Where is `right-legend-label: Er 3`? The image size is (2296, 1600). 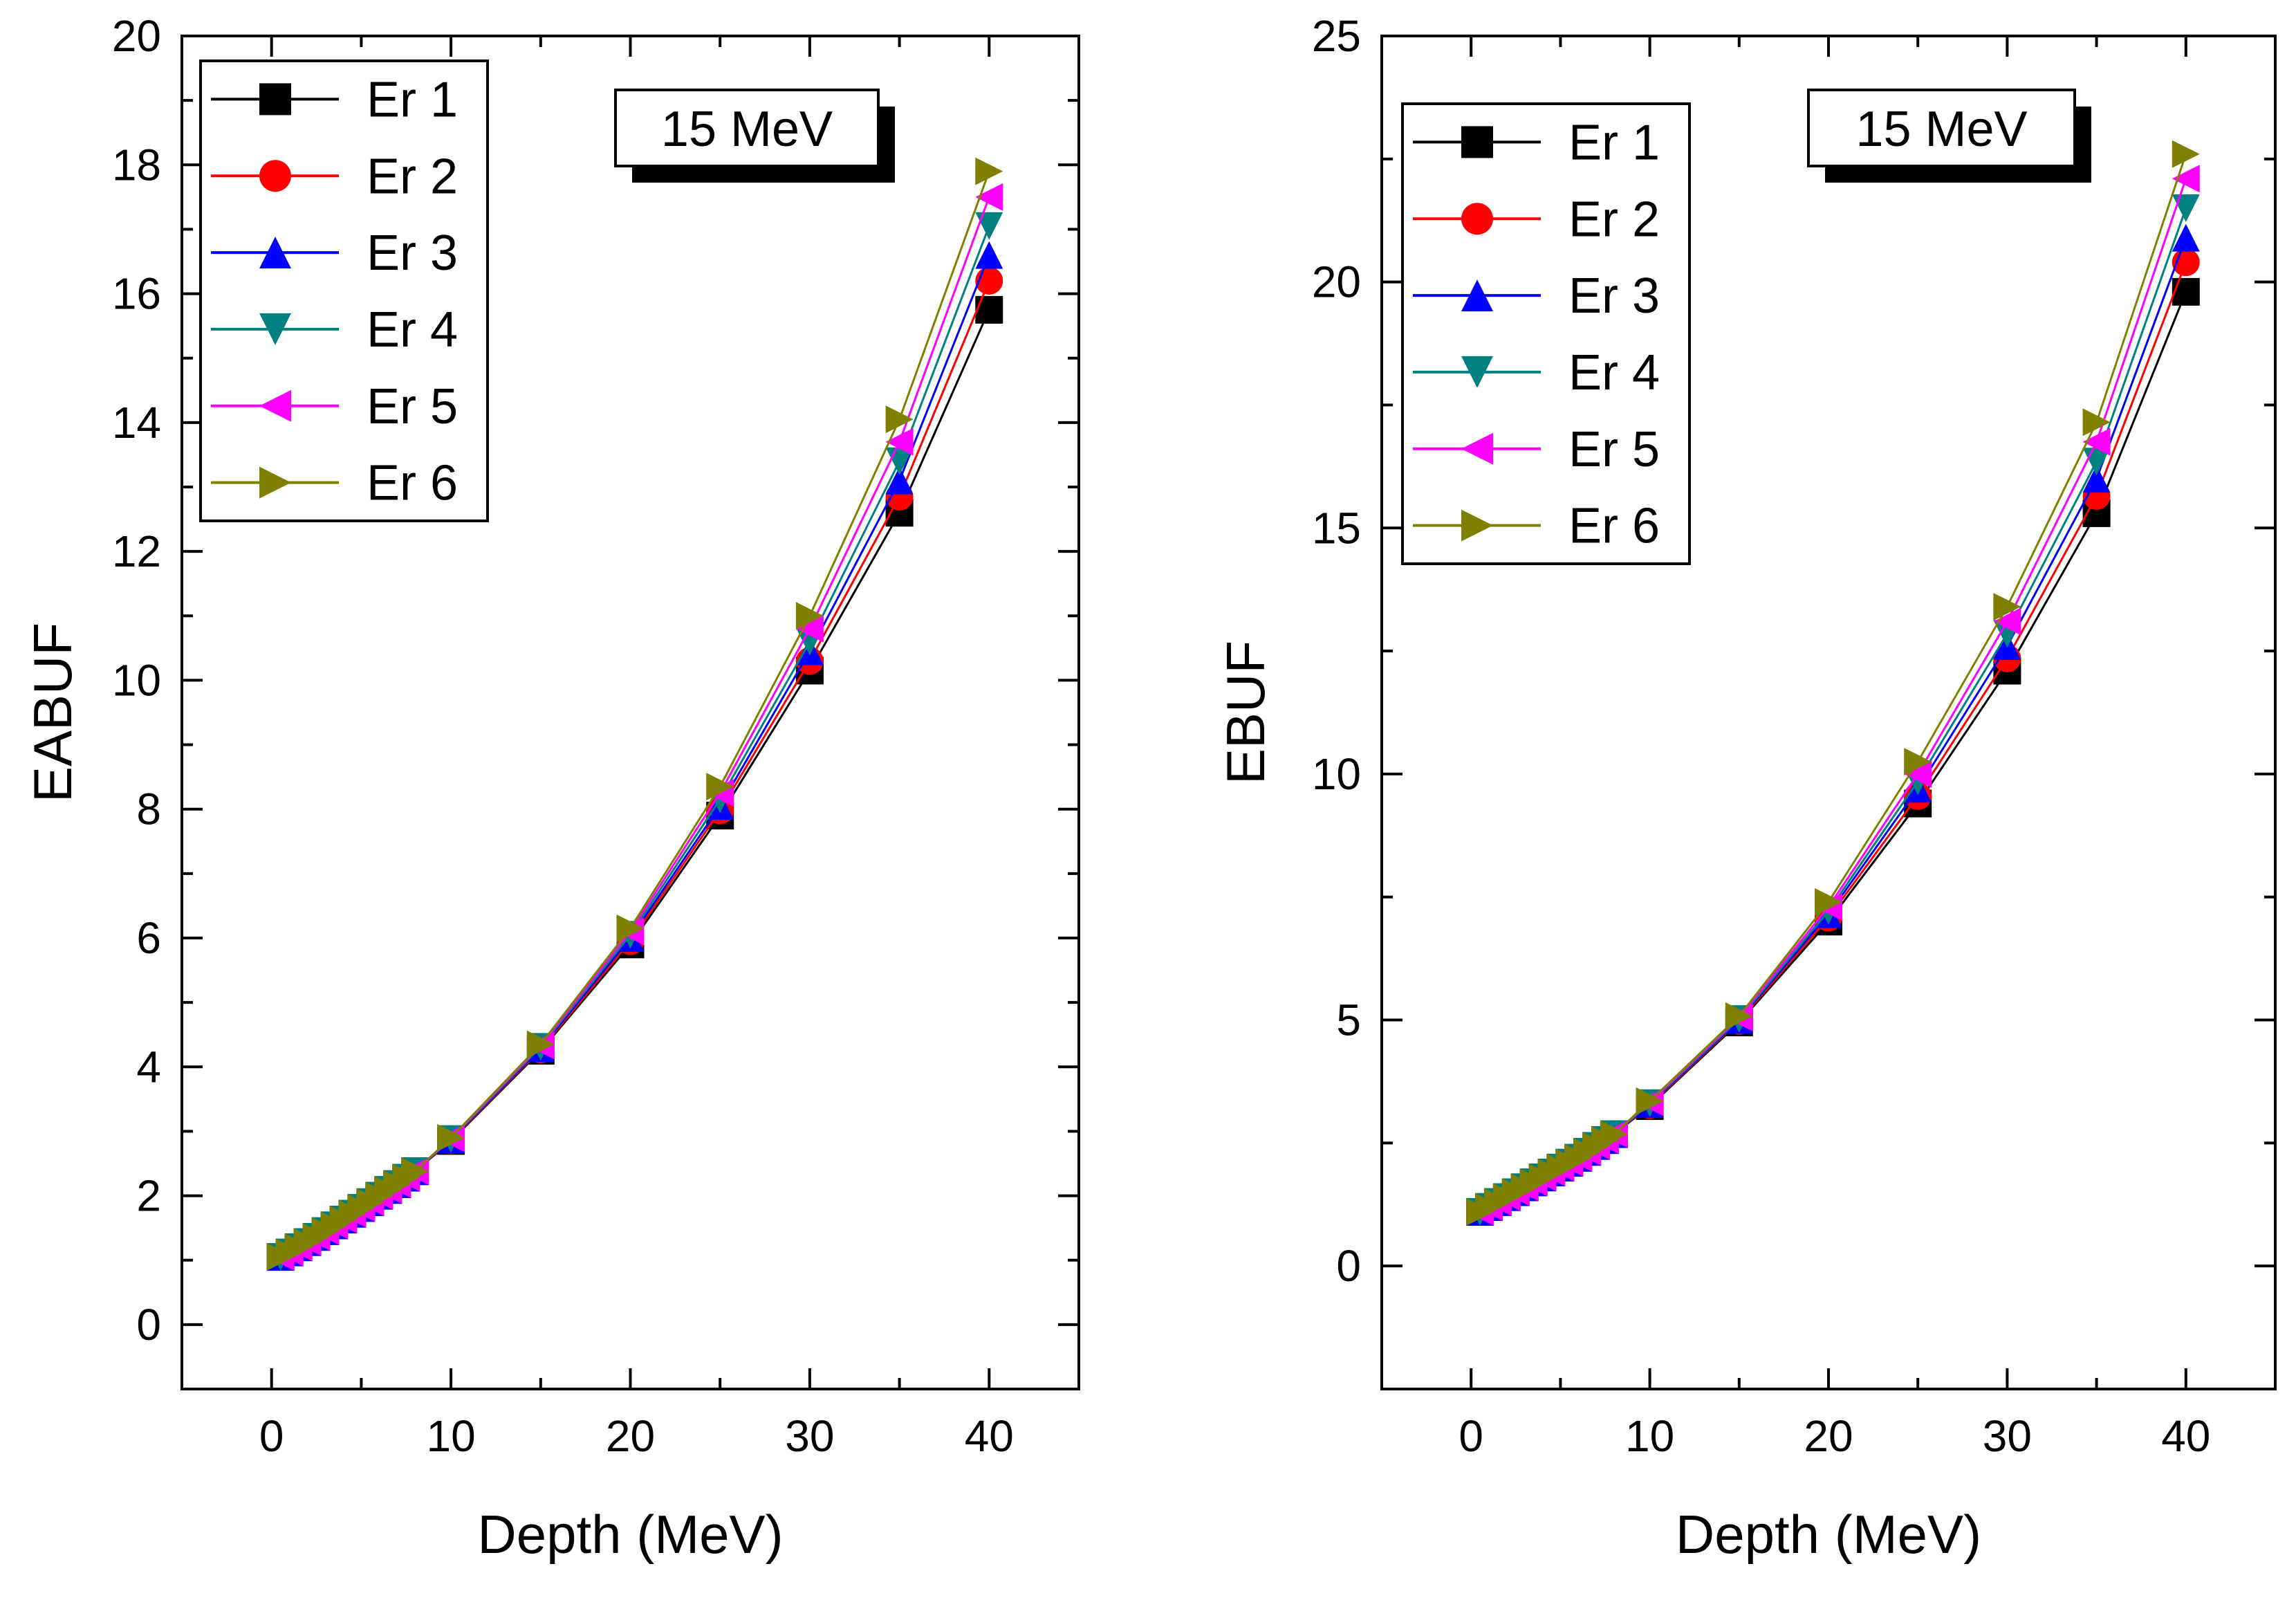 right-legend-label: Er 3 is located at coordinates (1614, 296).